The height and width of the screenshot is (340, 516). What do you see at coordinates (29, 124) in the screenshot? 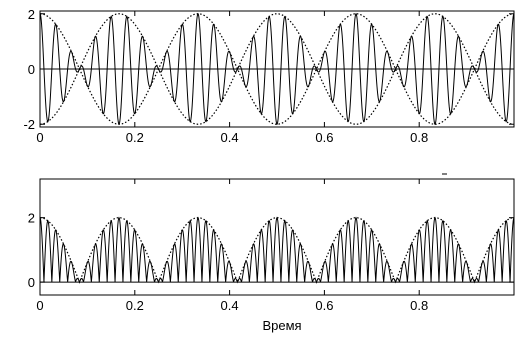
I see `y-tick-label: -2` at bounding box center [29, 124].